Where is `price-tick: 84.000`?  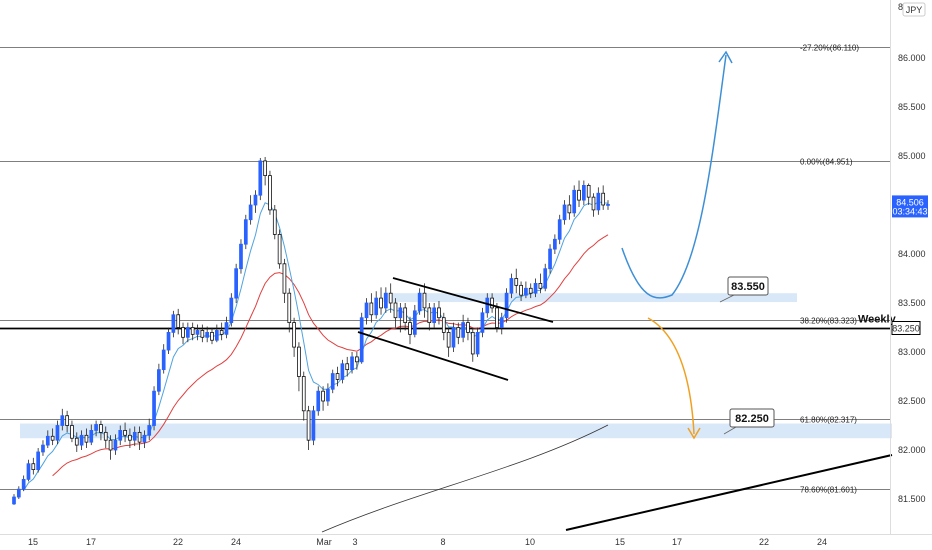 price-tick: 84.000 is located at coordinates (912, 254).